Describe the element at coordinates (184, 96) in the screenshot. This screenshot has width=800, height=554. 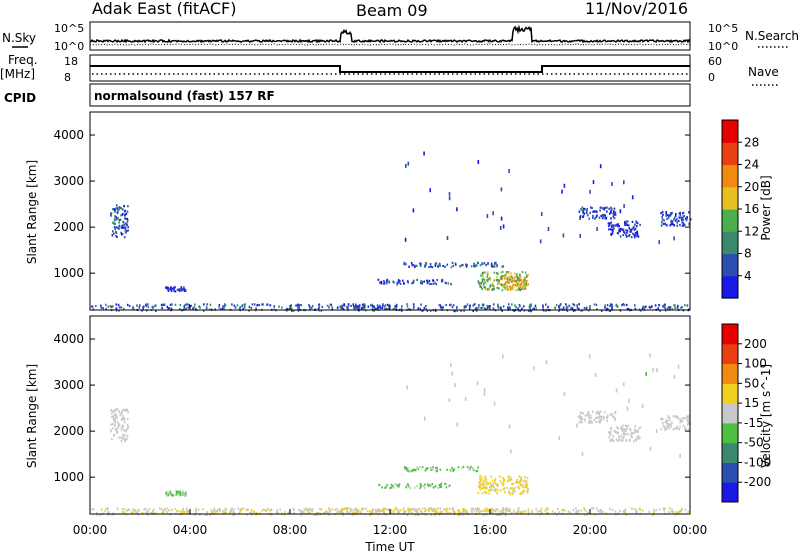
I see `cpid-text: normalsound (fast) 157 RF` at that location.